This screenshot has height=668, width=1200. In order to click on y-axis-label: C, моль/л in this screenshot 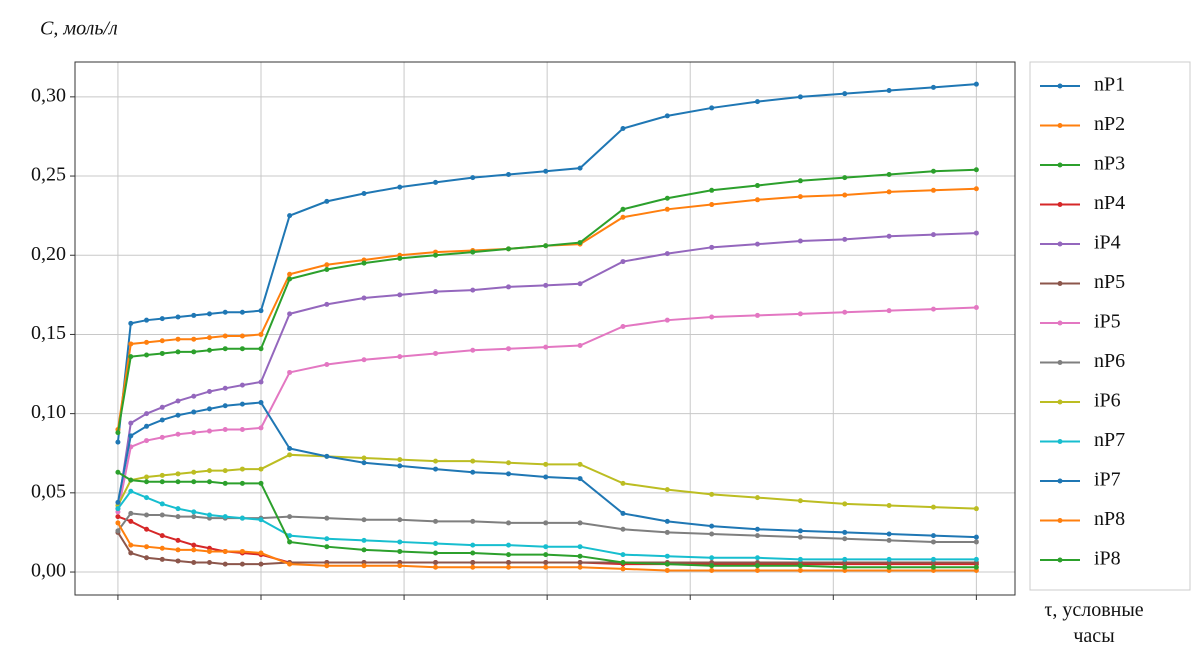, I will do `click(79, 29)`.